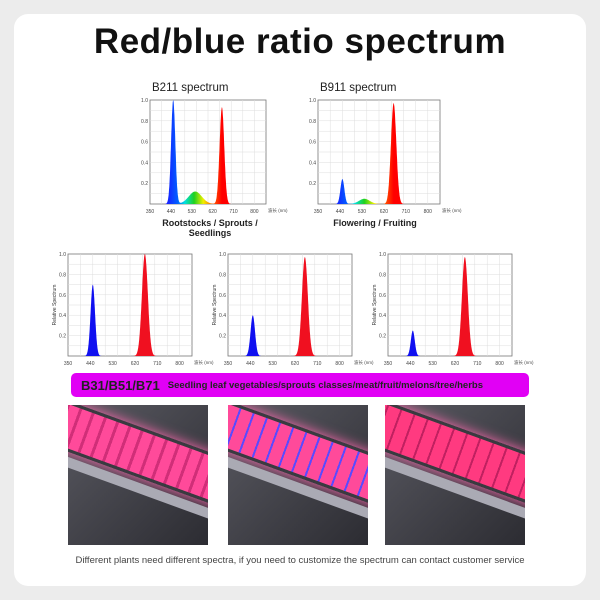 The image size is (600, 600). What do you see at coordinates (208, 152) in the screenshot?
I see `spectrum-area` at bounding box center [208, 152].